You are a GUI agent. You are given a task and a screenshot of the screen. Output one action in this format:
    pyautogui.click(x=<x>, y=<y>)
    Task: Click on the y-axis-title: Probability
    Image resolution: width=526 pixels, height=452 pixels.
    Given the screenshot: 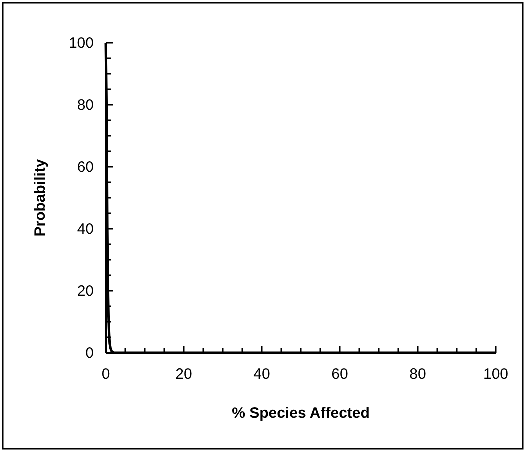 What is the action you would take?
    pyautogui.click(x=40, y=197)
    